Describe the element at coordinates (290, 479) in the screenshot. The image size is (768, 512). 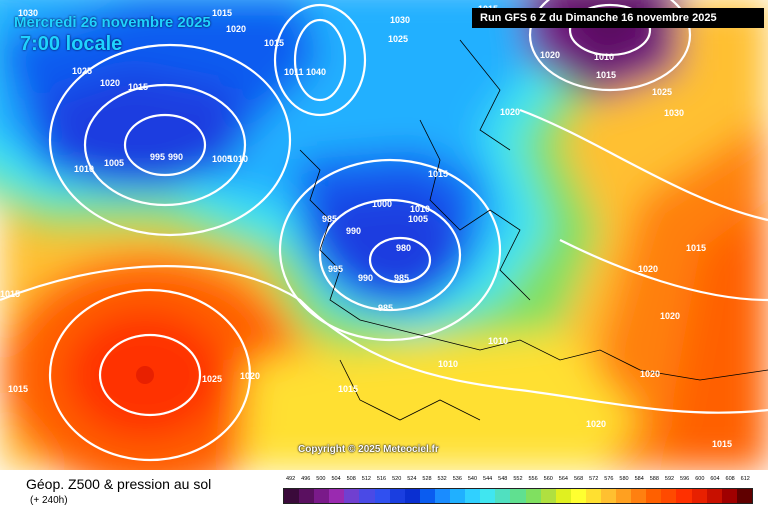
I see `scale-tick-label: 492` at that location.